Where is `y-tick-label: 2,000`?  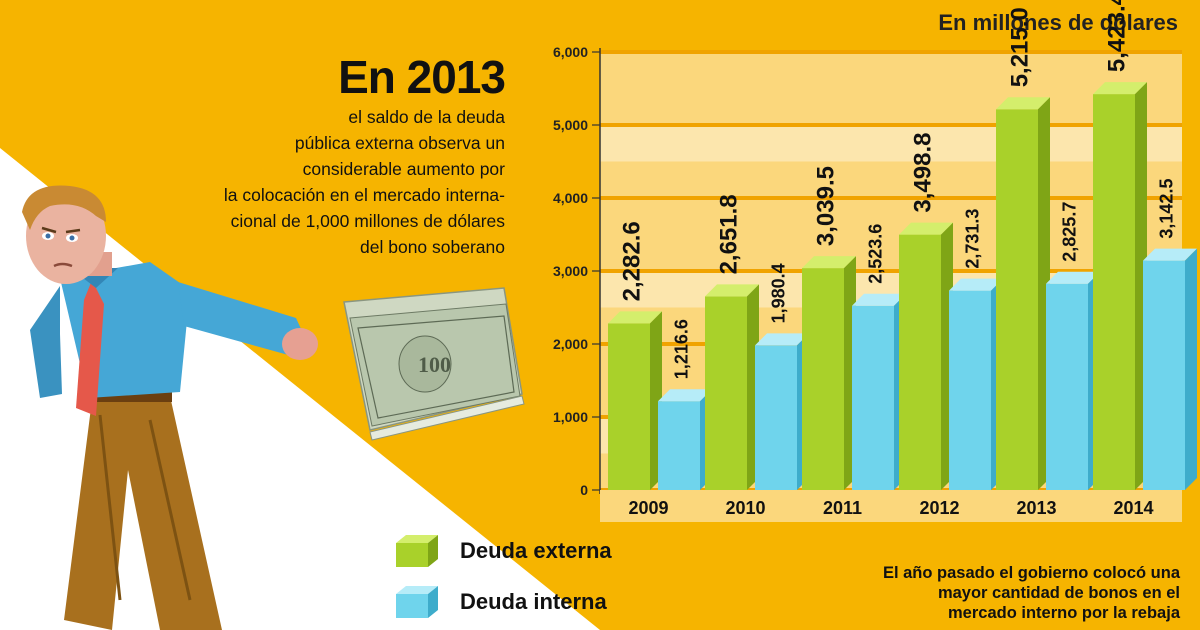
y-tick-label: 2,000 is located at coordinates (570, 344).